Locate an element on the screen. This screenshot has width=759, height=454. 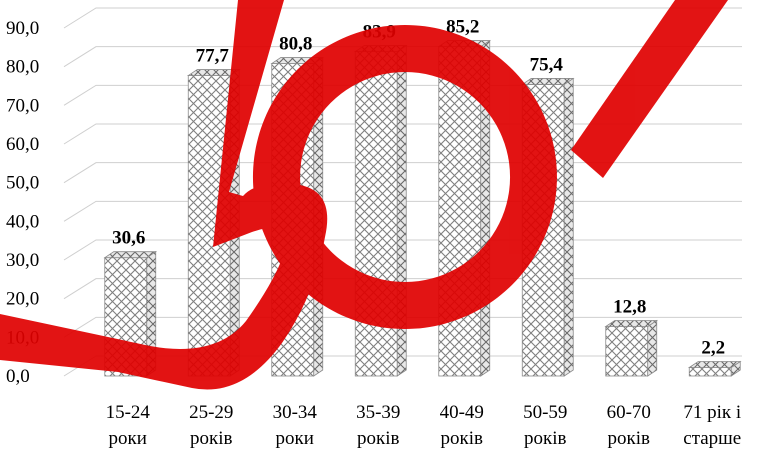
watermark-slash is located at coordinates (649, 89).